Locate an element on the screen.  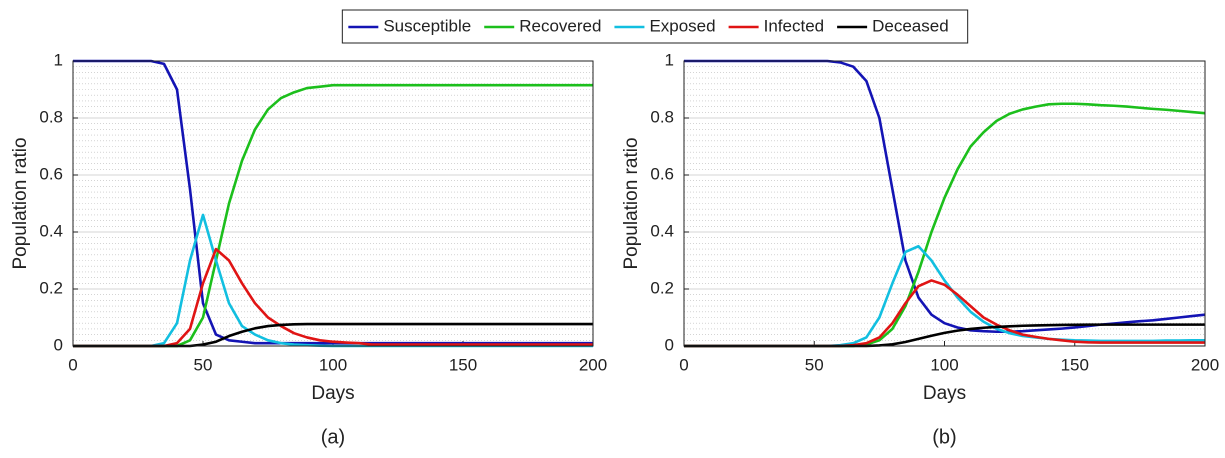
panel-label: (b) is located at coordinates (944, 437).